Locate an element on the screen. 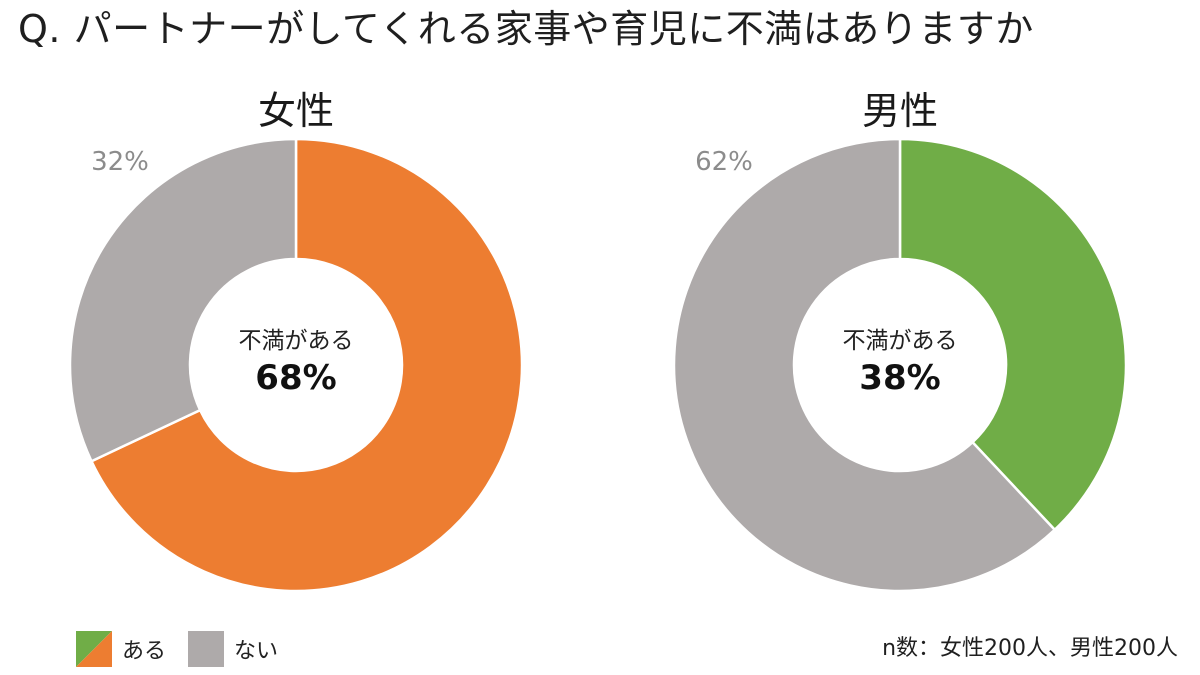 This screenshot has width=1200, height=675. chart-title-female: 女性 is located at coordinates (295, 111).